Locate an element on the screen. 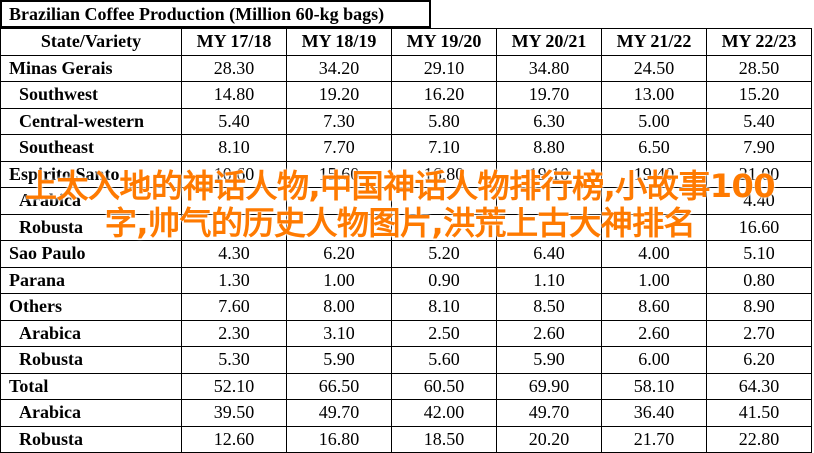 The height and width of the screenshot is (453, 814). table-cell: 28.30 is located at coordinates (234, 68).